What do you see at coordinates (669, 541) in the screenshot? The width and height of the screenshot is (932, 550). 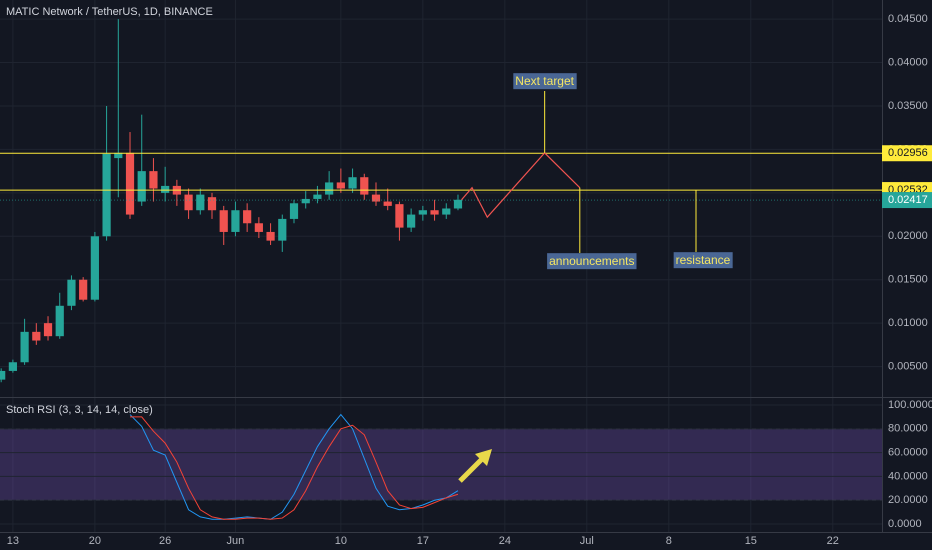 I see `x-tick-label: 8` at bounding box center [669, 541].